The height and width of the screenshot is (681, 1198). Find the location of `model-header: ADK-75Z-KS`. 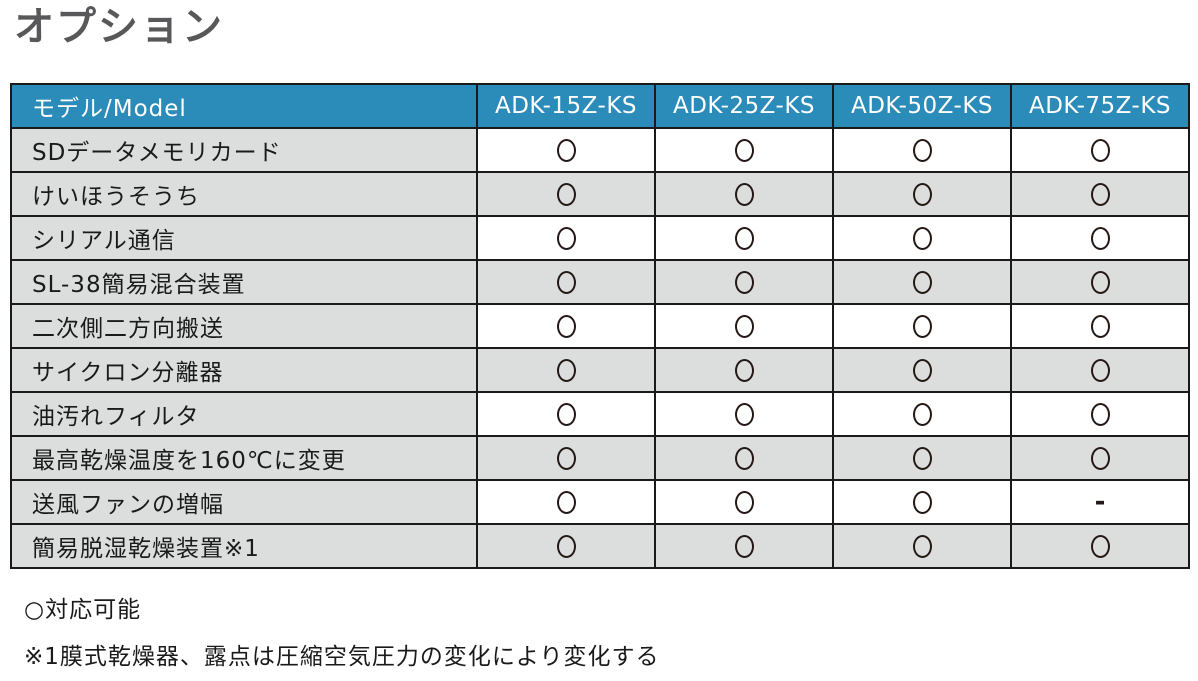

model-header: ADK-75Z-KS is located at coordinates (1100, 106).